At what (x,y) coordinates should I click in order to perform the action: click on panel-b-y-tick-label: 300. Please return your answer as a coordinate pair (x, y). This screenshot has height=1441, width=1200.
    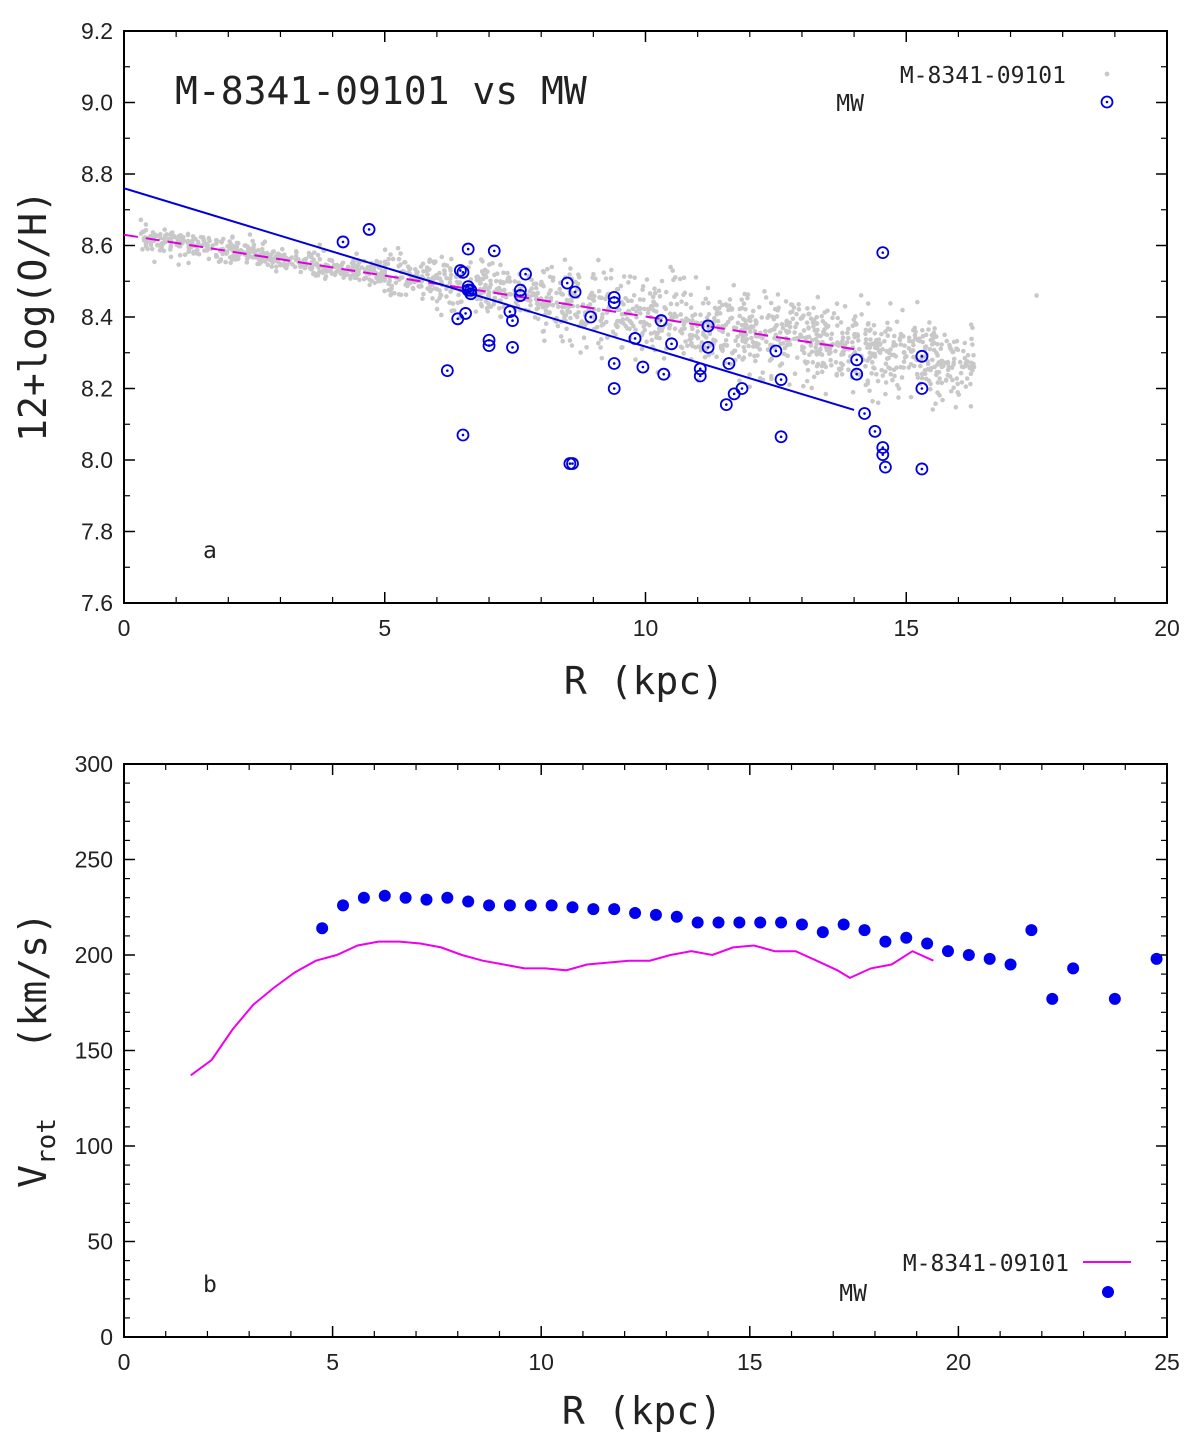
    Looking at the image, I should click on (94, 764).